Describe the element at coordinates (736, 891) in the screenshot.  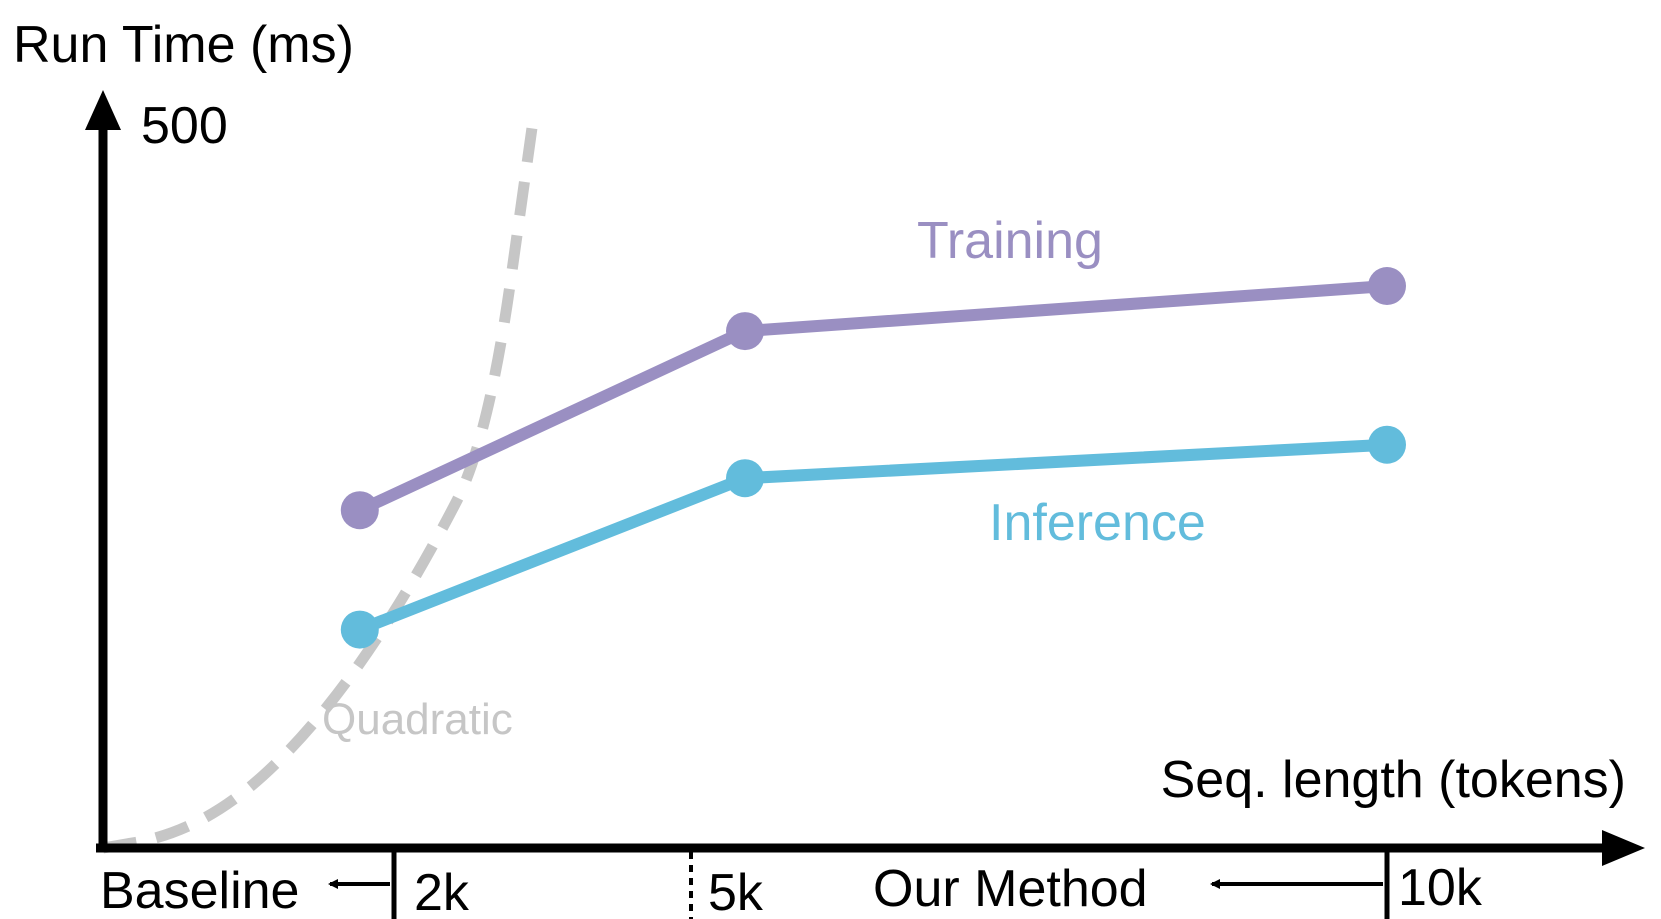
I see `x-tick-label-5k: 5k` at that location.